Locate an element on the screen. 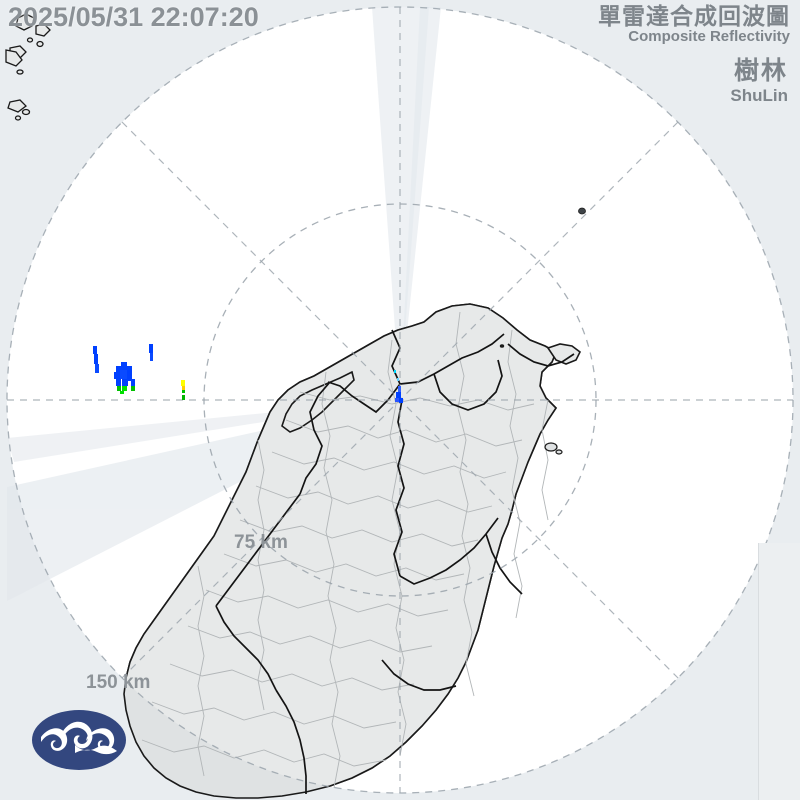 The width and height of the screenshot is (800, 800). product-title-cn: 單雷達合成回波圖 is located at coordinates (694, 16).